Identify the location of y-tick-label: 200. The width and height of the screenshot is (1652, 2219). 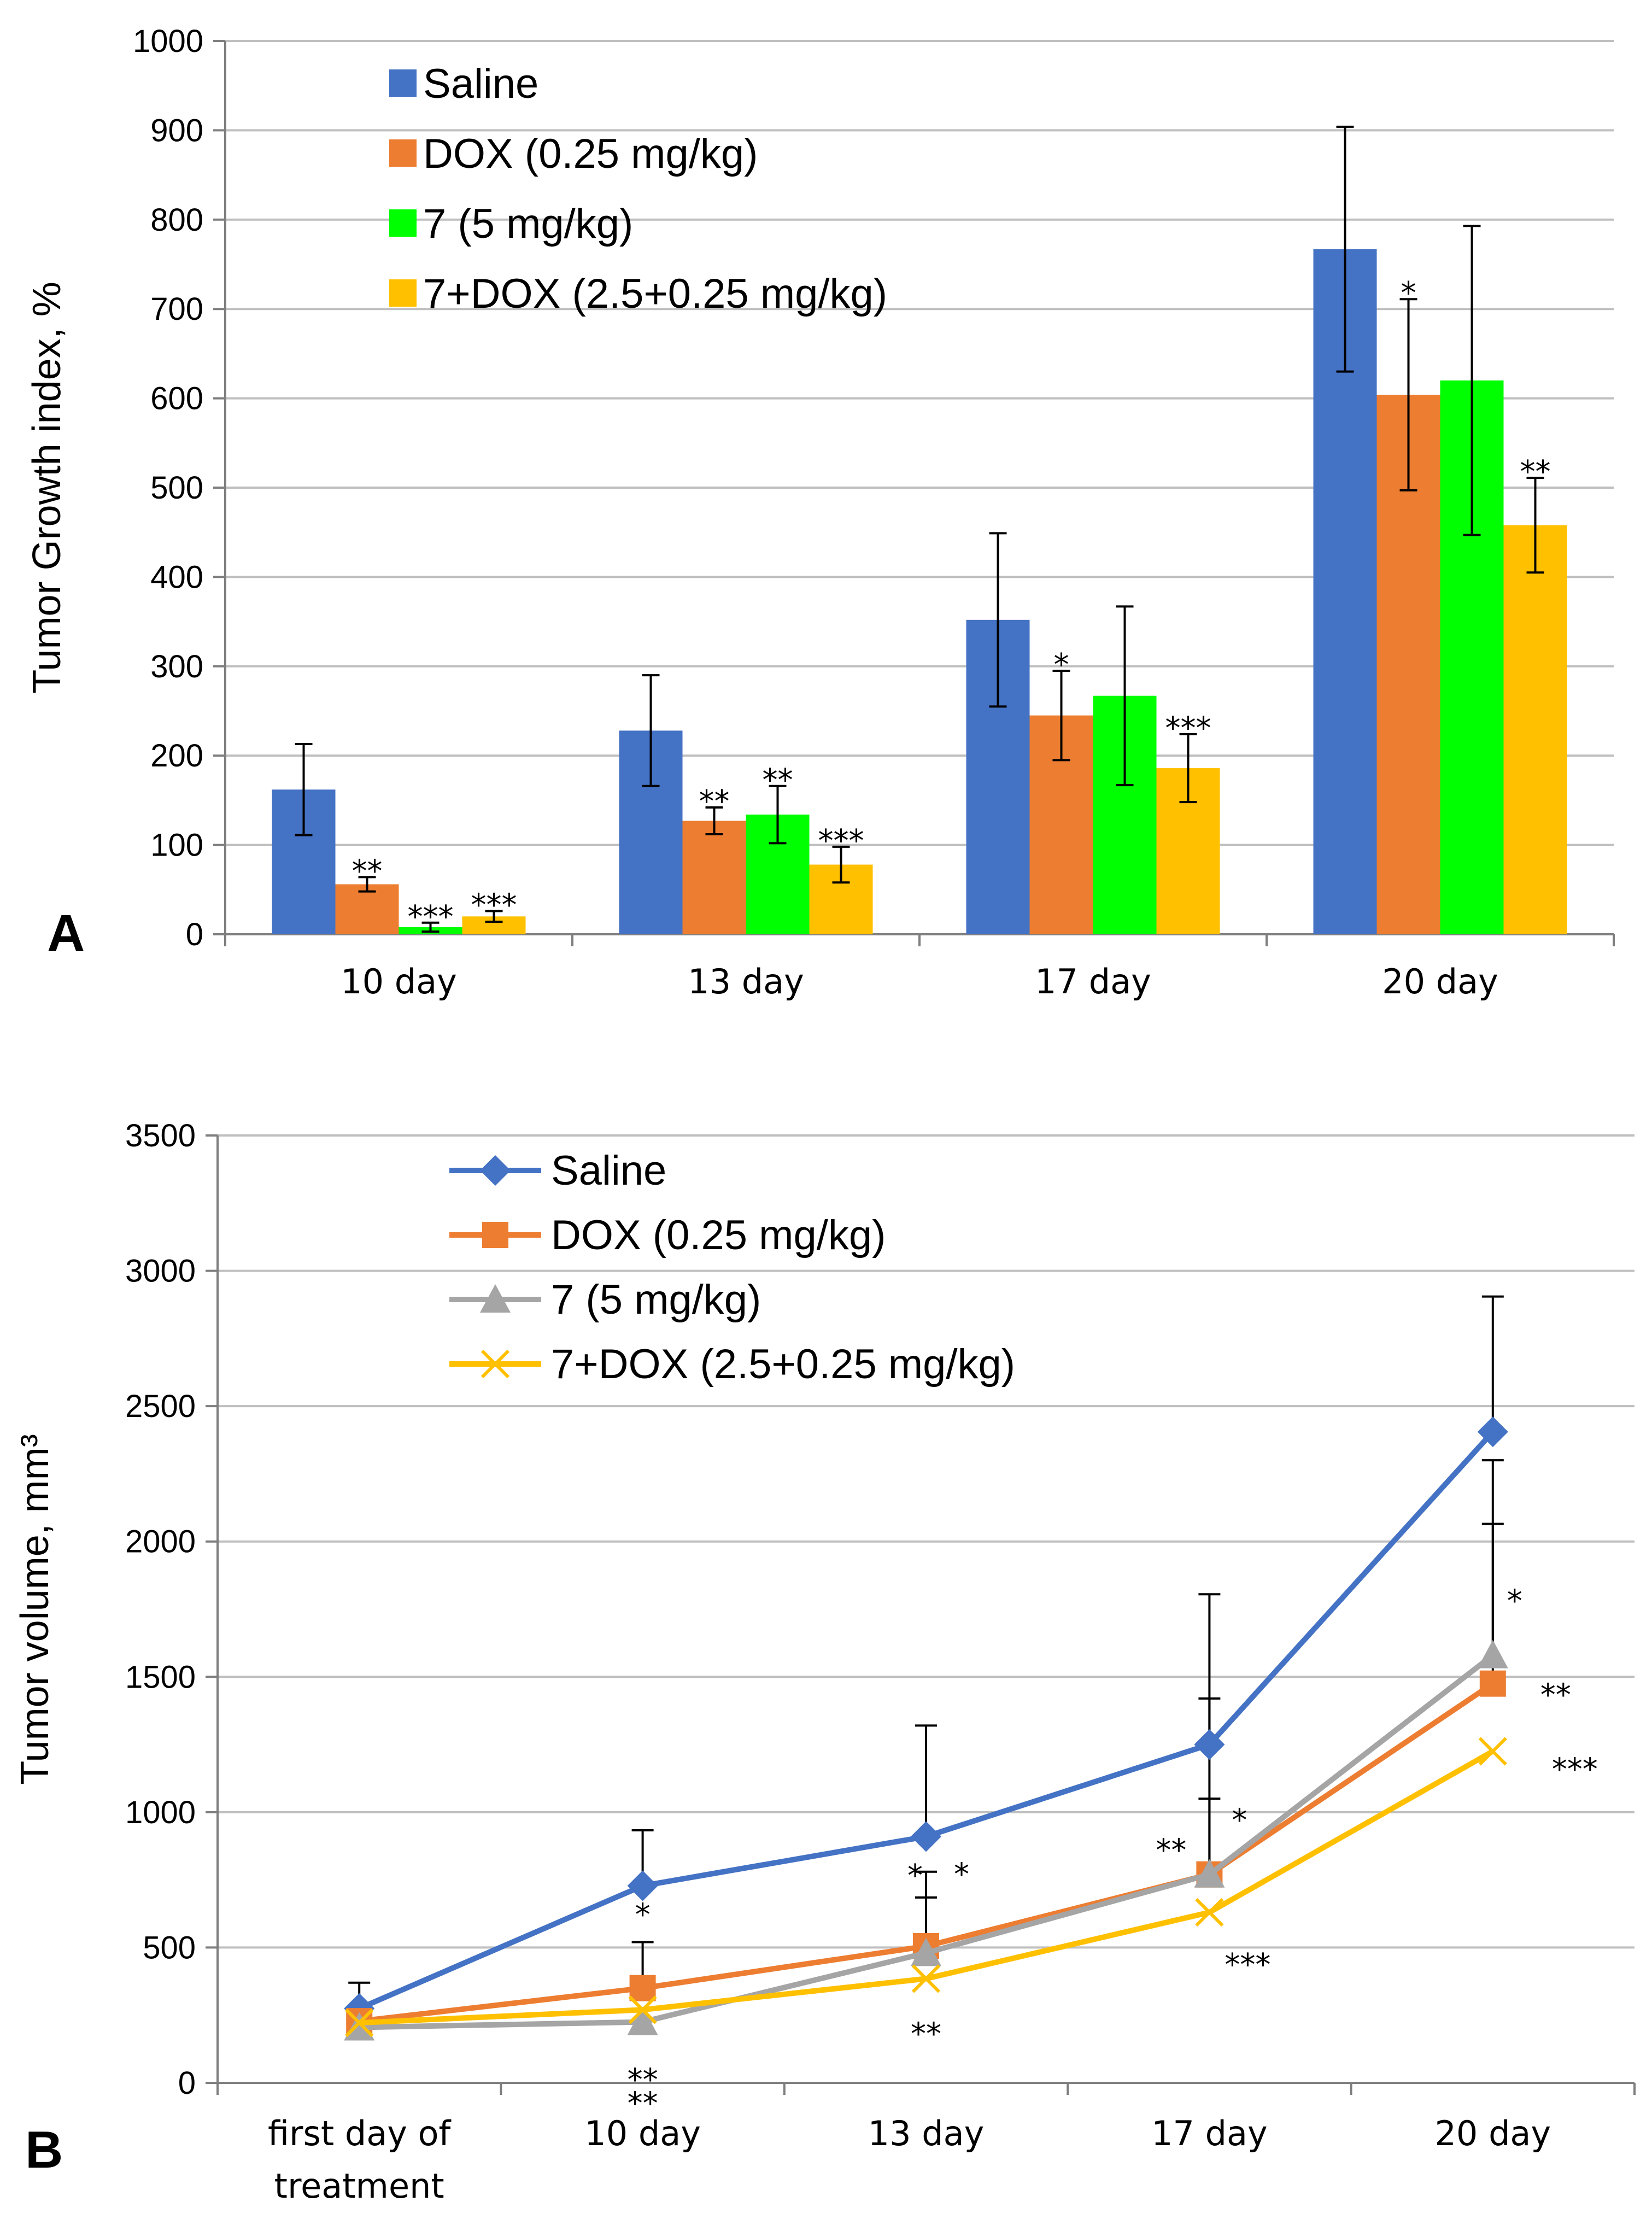
(177, 756).